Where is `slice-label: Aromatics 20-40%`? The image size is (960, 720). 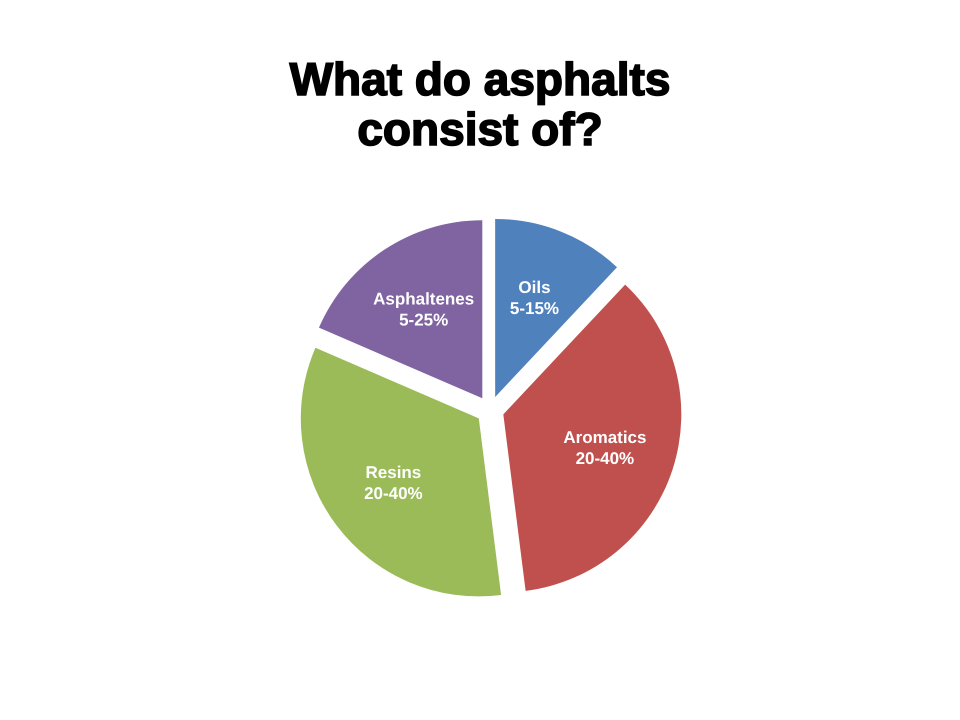
slice-label: Aromatics 20-40% is located at coordinates (604, 448).